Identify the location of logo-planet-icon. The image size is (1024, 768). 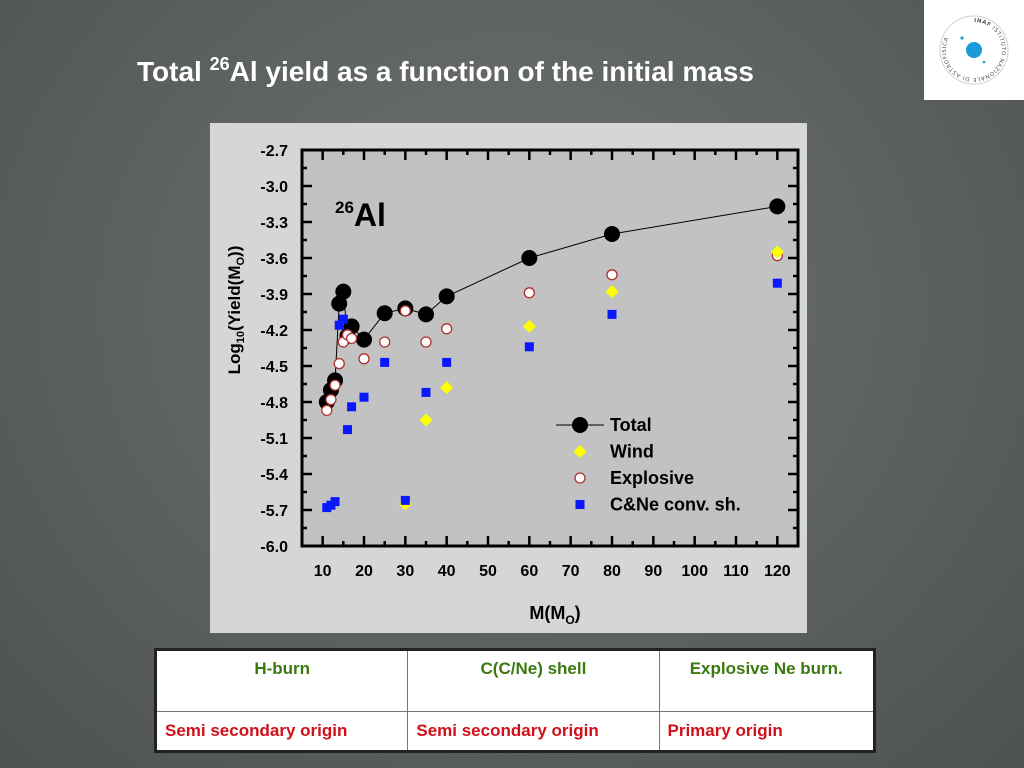
(974, 50).